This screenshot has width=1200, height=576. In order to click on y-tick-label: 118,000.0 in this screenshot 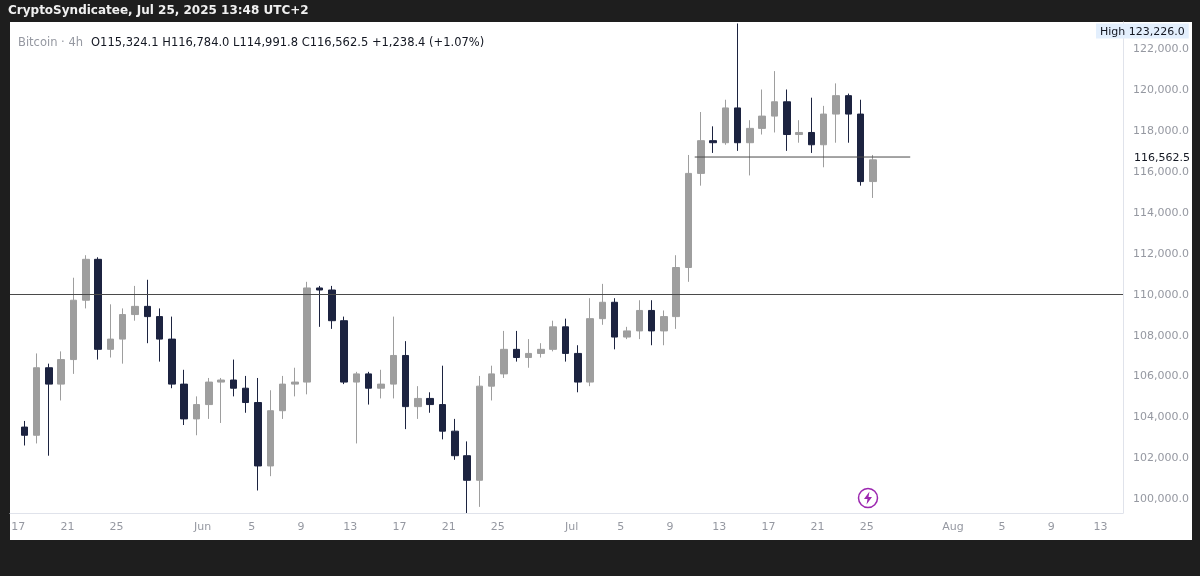, I will do `click(1161, 130)`.